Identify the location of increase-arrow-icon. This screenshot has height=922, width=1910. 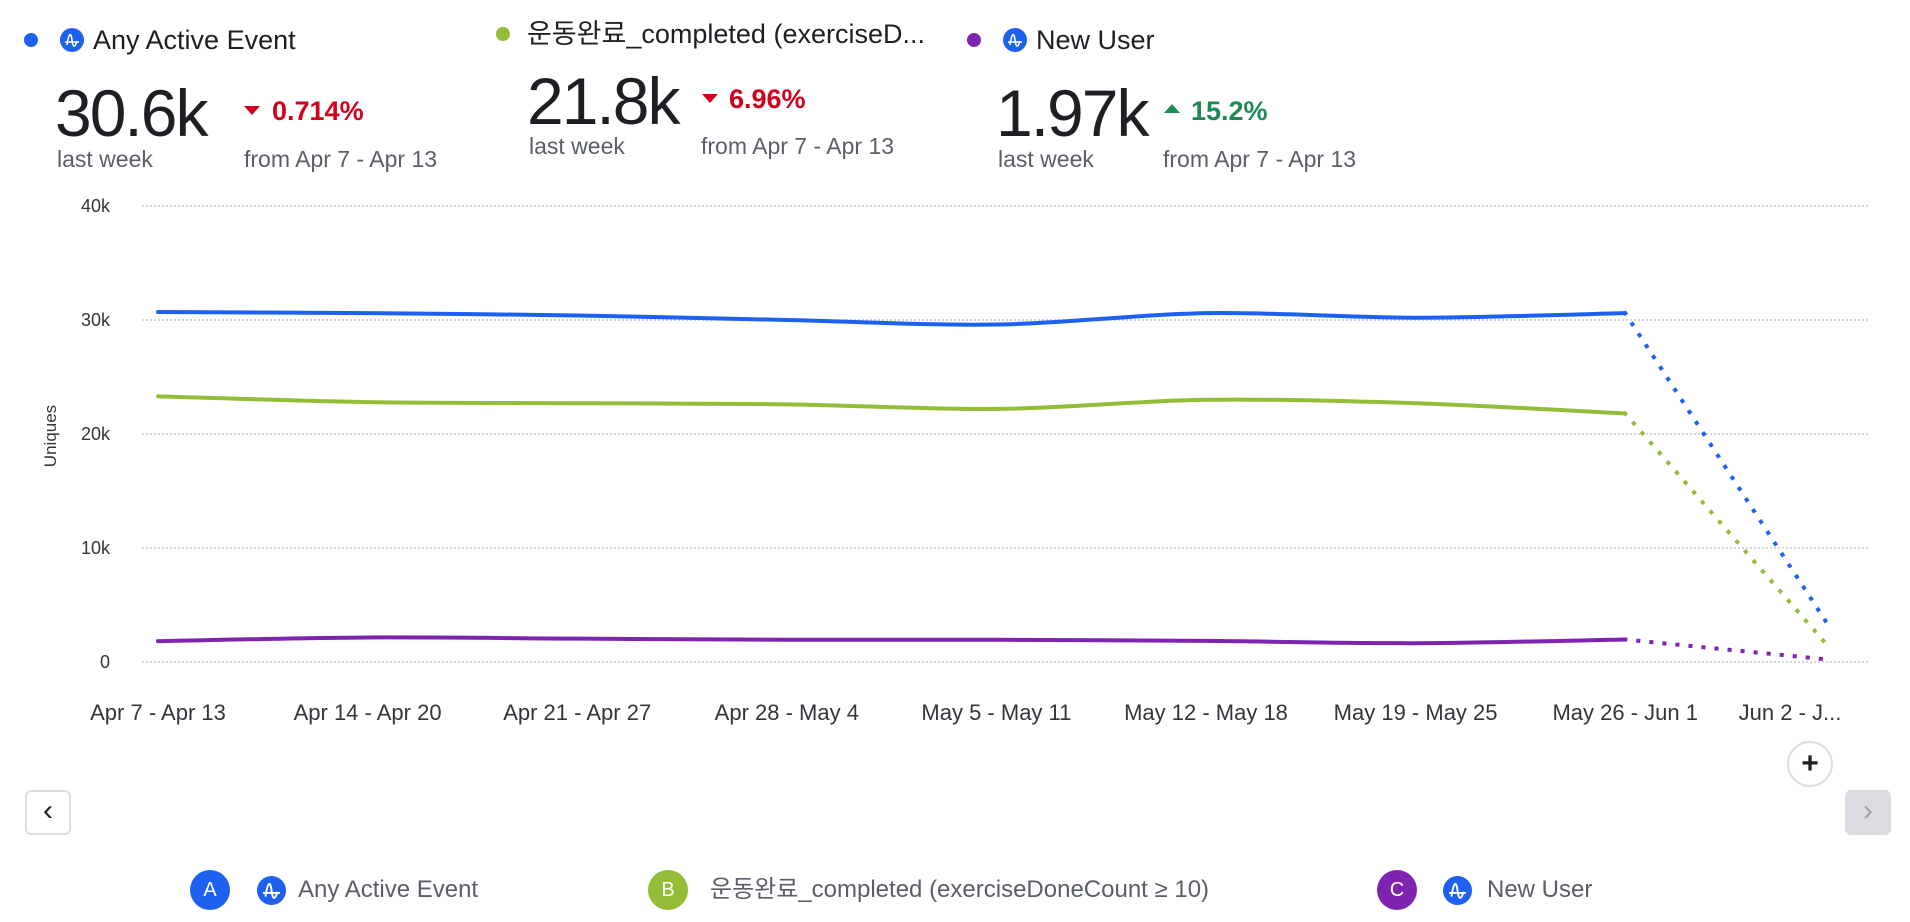
(1172, 108).